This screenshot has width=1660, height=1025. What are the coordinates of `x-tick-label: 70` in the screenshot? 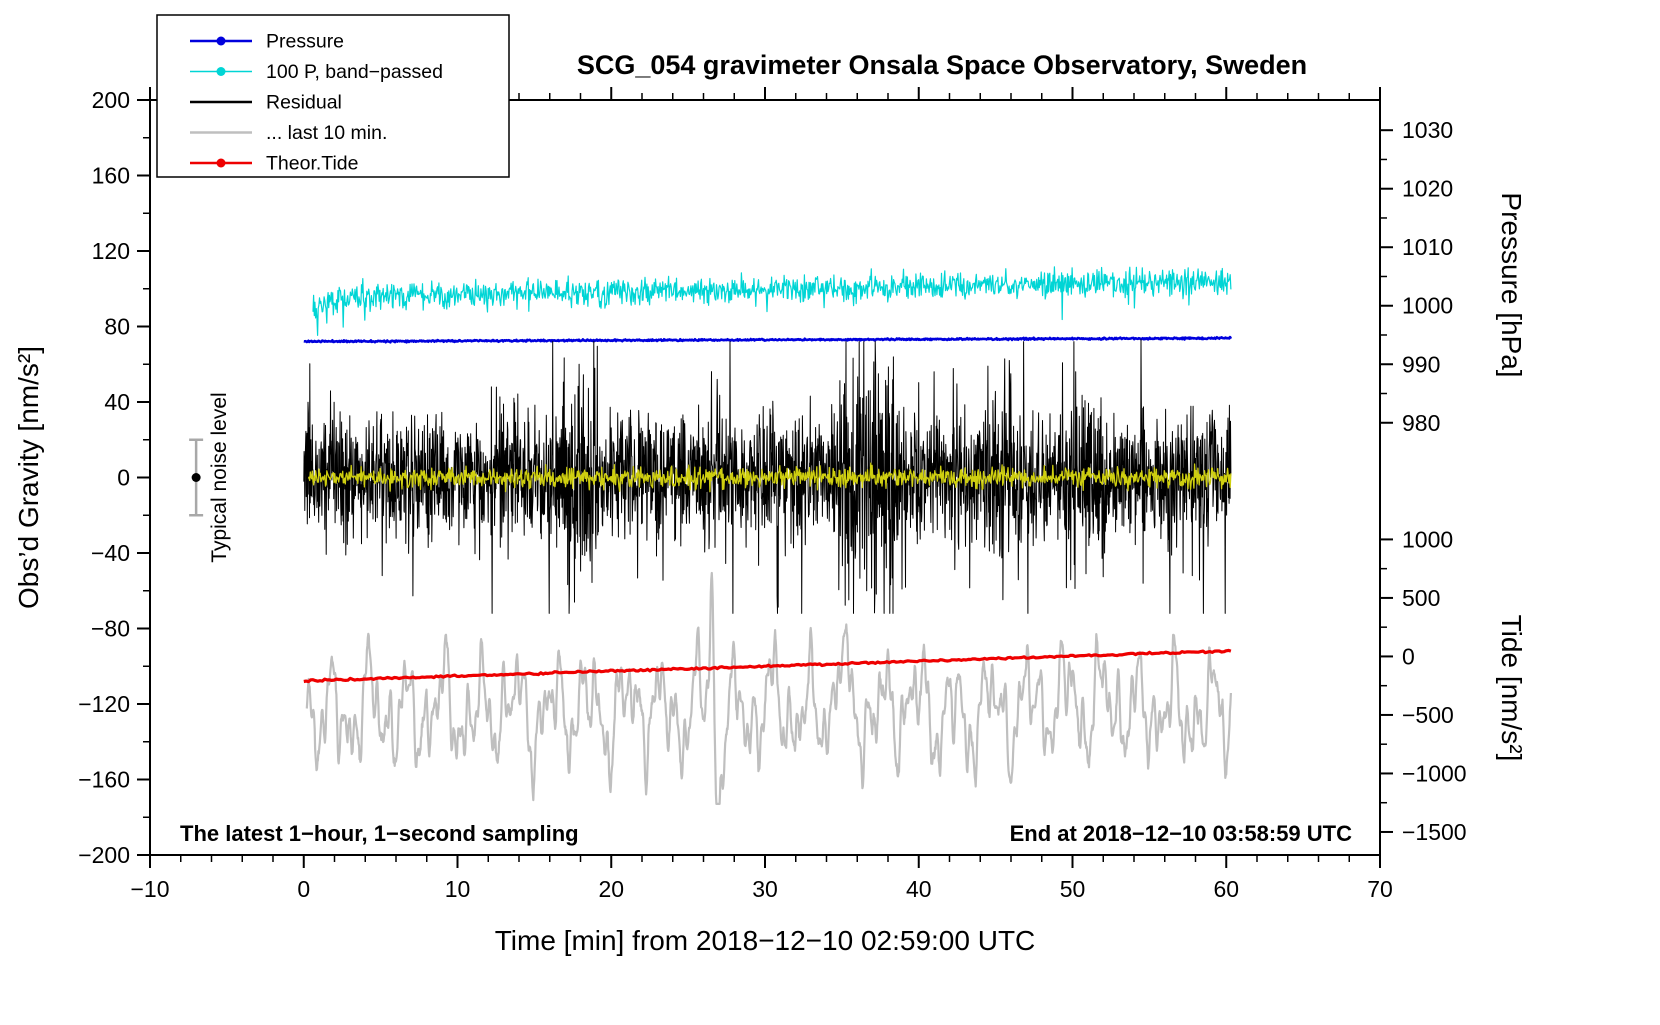 It's located at (1380, 889).